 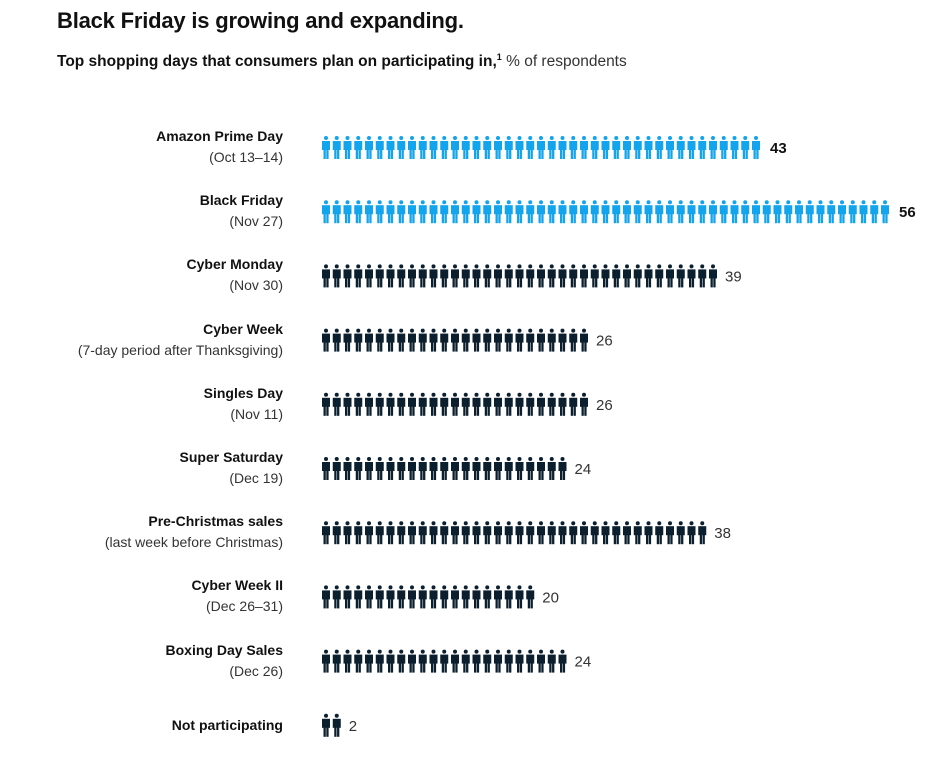 What do you see at coordinates (219, 136) in the screenshot?
I see `category-name: Amazon Prime Day` at bounding box center [219, 136].